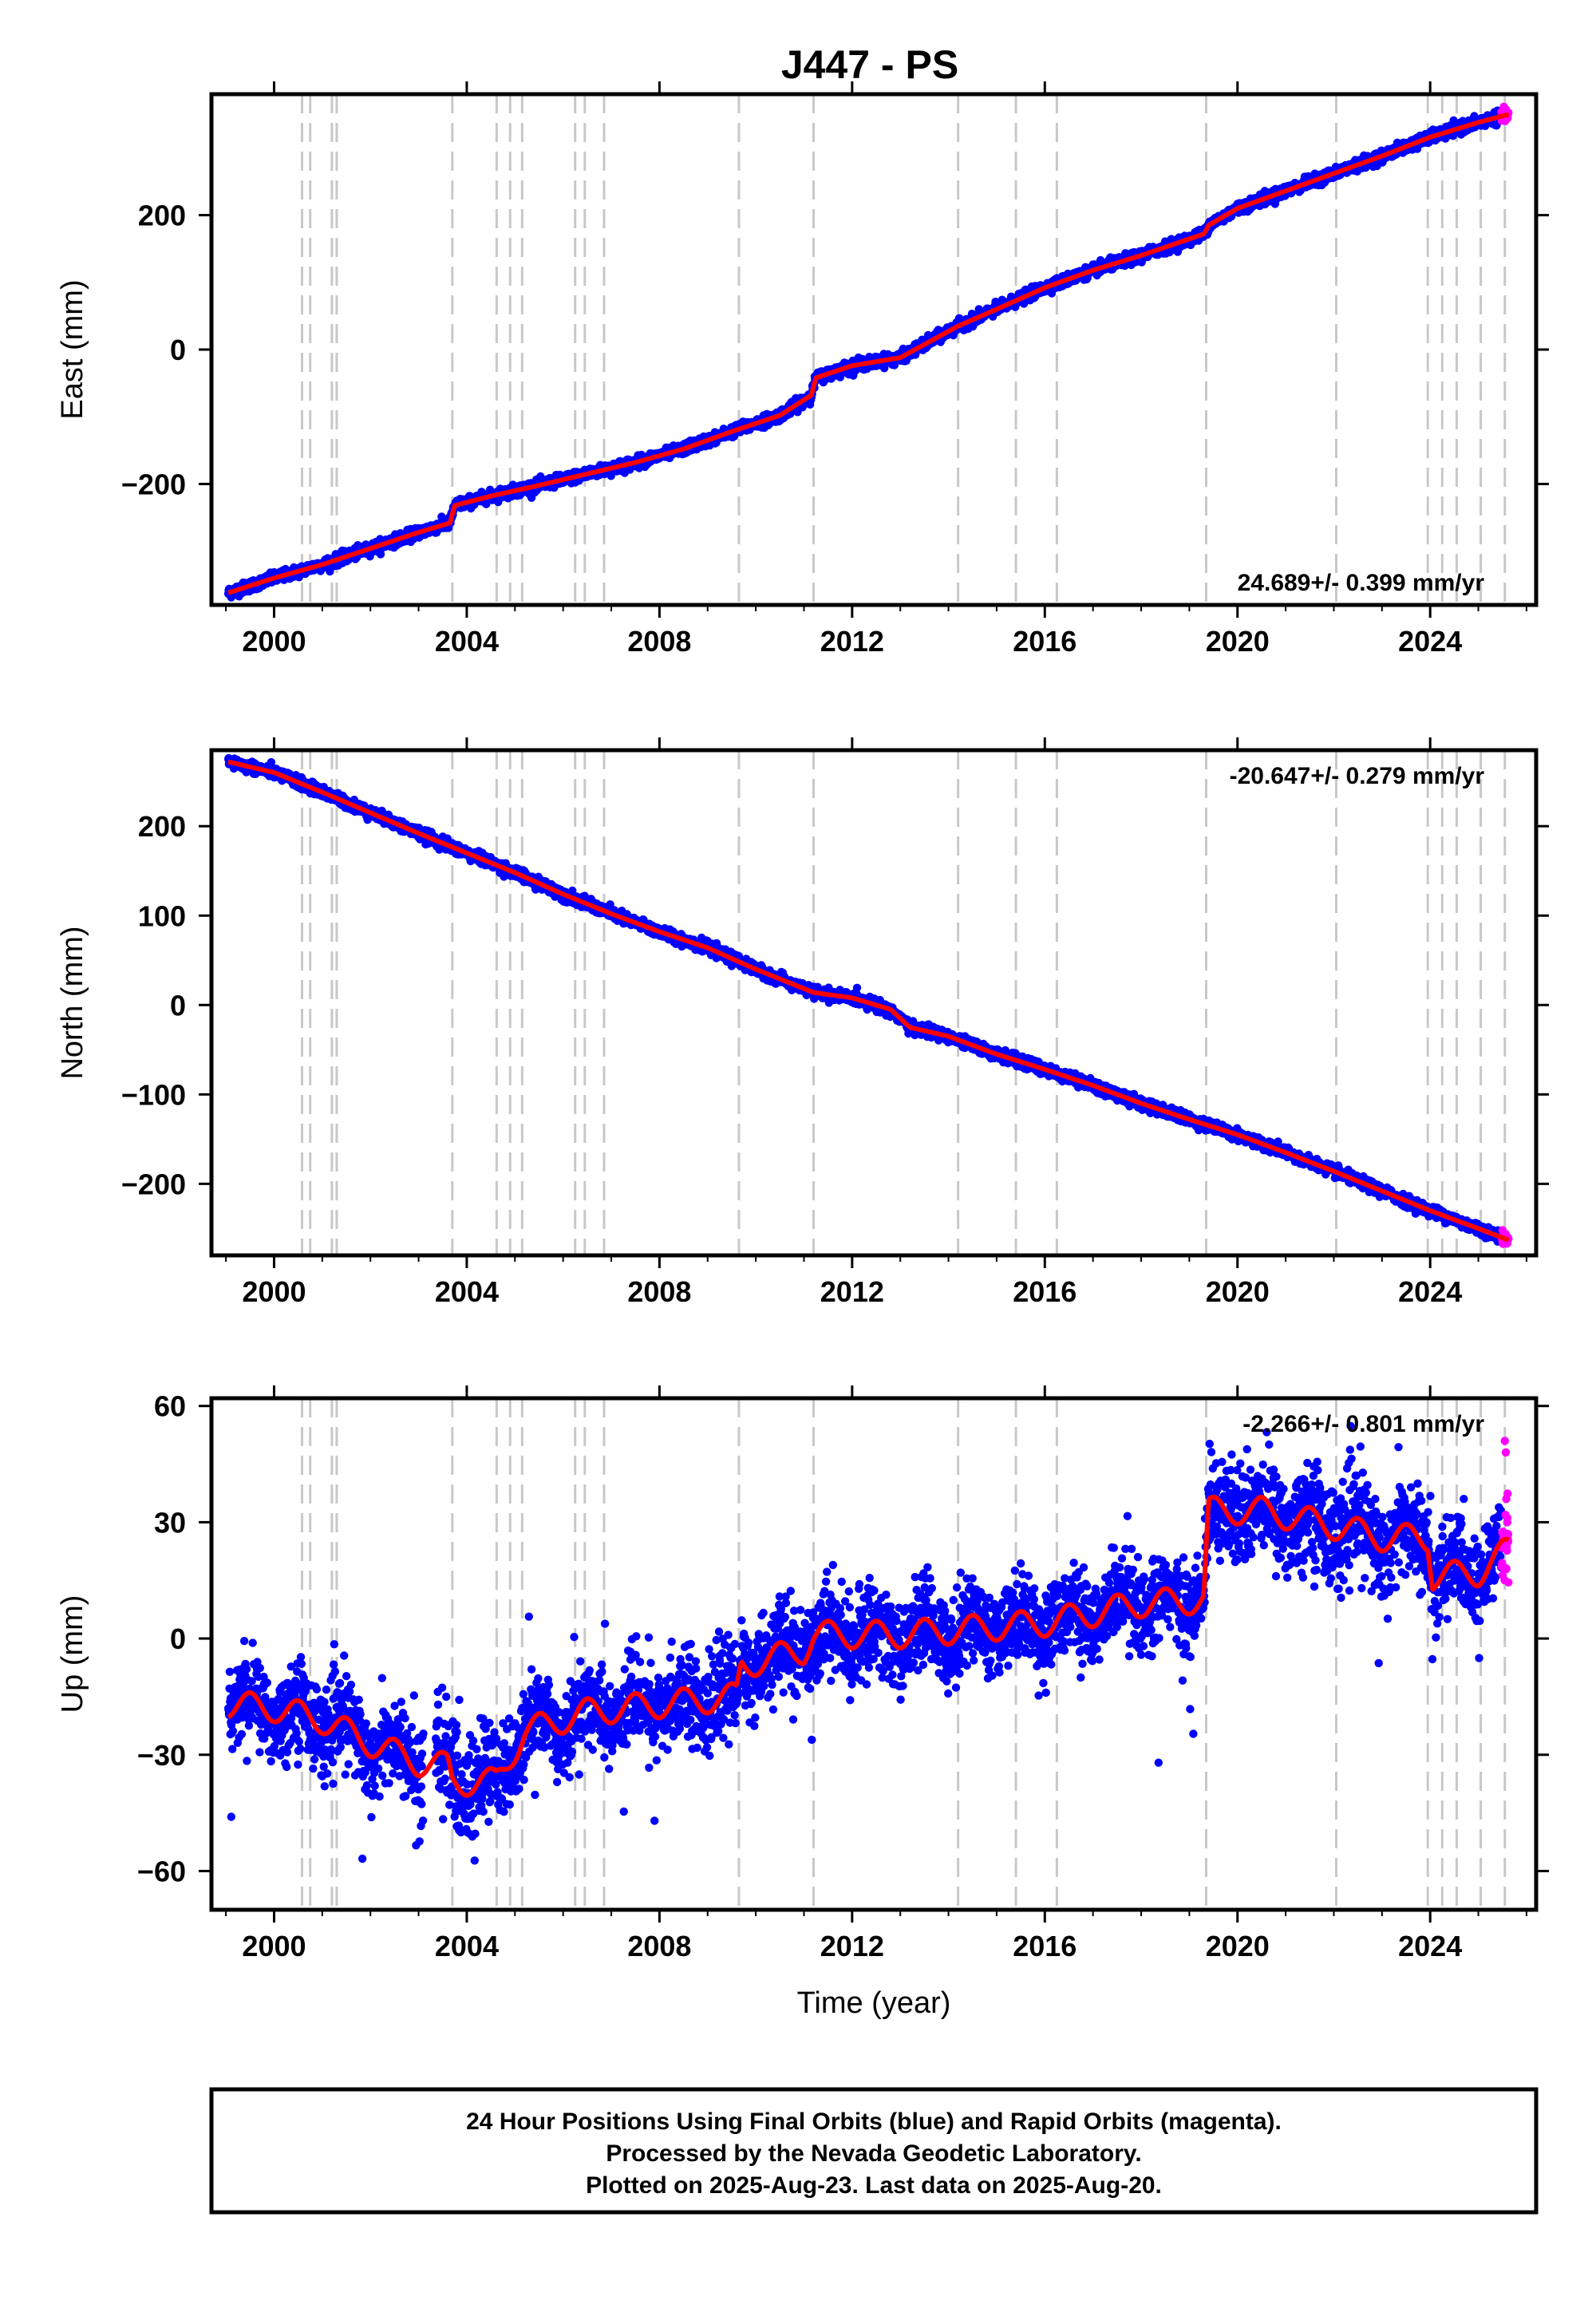 The width and height of the screenshot is (1596, 2316). I want to click on east-y-tick-label: −200, so click(153, 484).